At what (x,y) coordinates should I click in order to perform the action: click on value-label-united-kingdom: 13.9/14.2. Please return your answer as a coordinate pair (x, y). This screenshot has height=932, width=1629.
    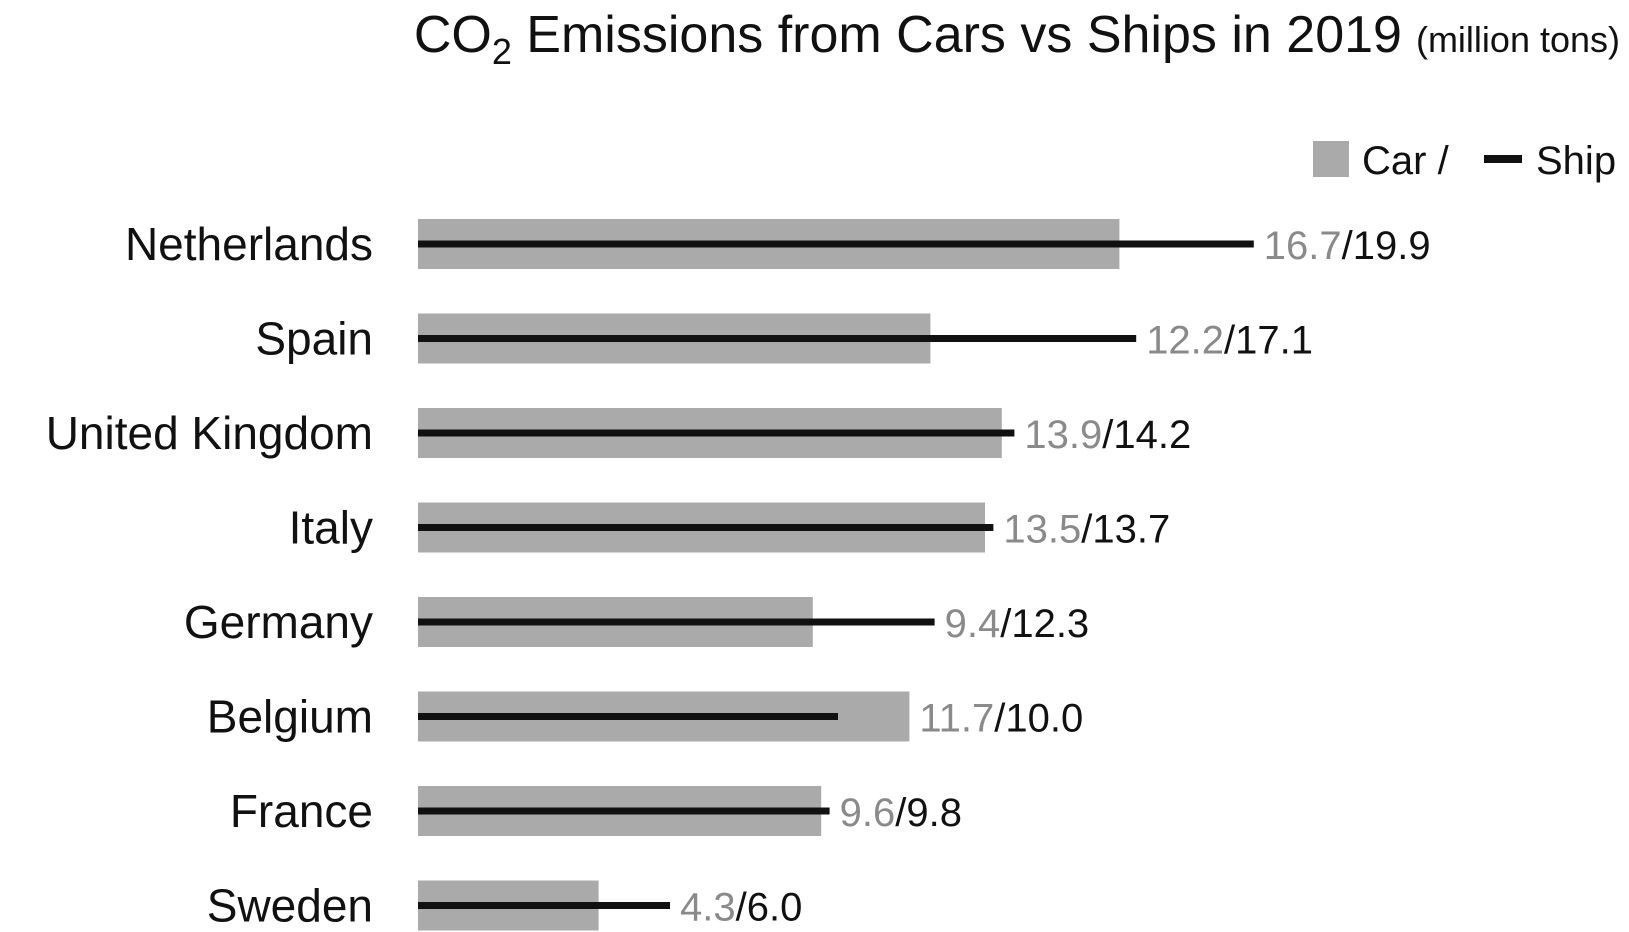
    Looking at the image, I should click on (1107, 435).